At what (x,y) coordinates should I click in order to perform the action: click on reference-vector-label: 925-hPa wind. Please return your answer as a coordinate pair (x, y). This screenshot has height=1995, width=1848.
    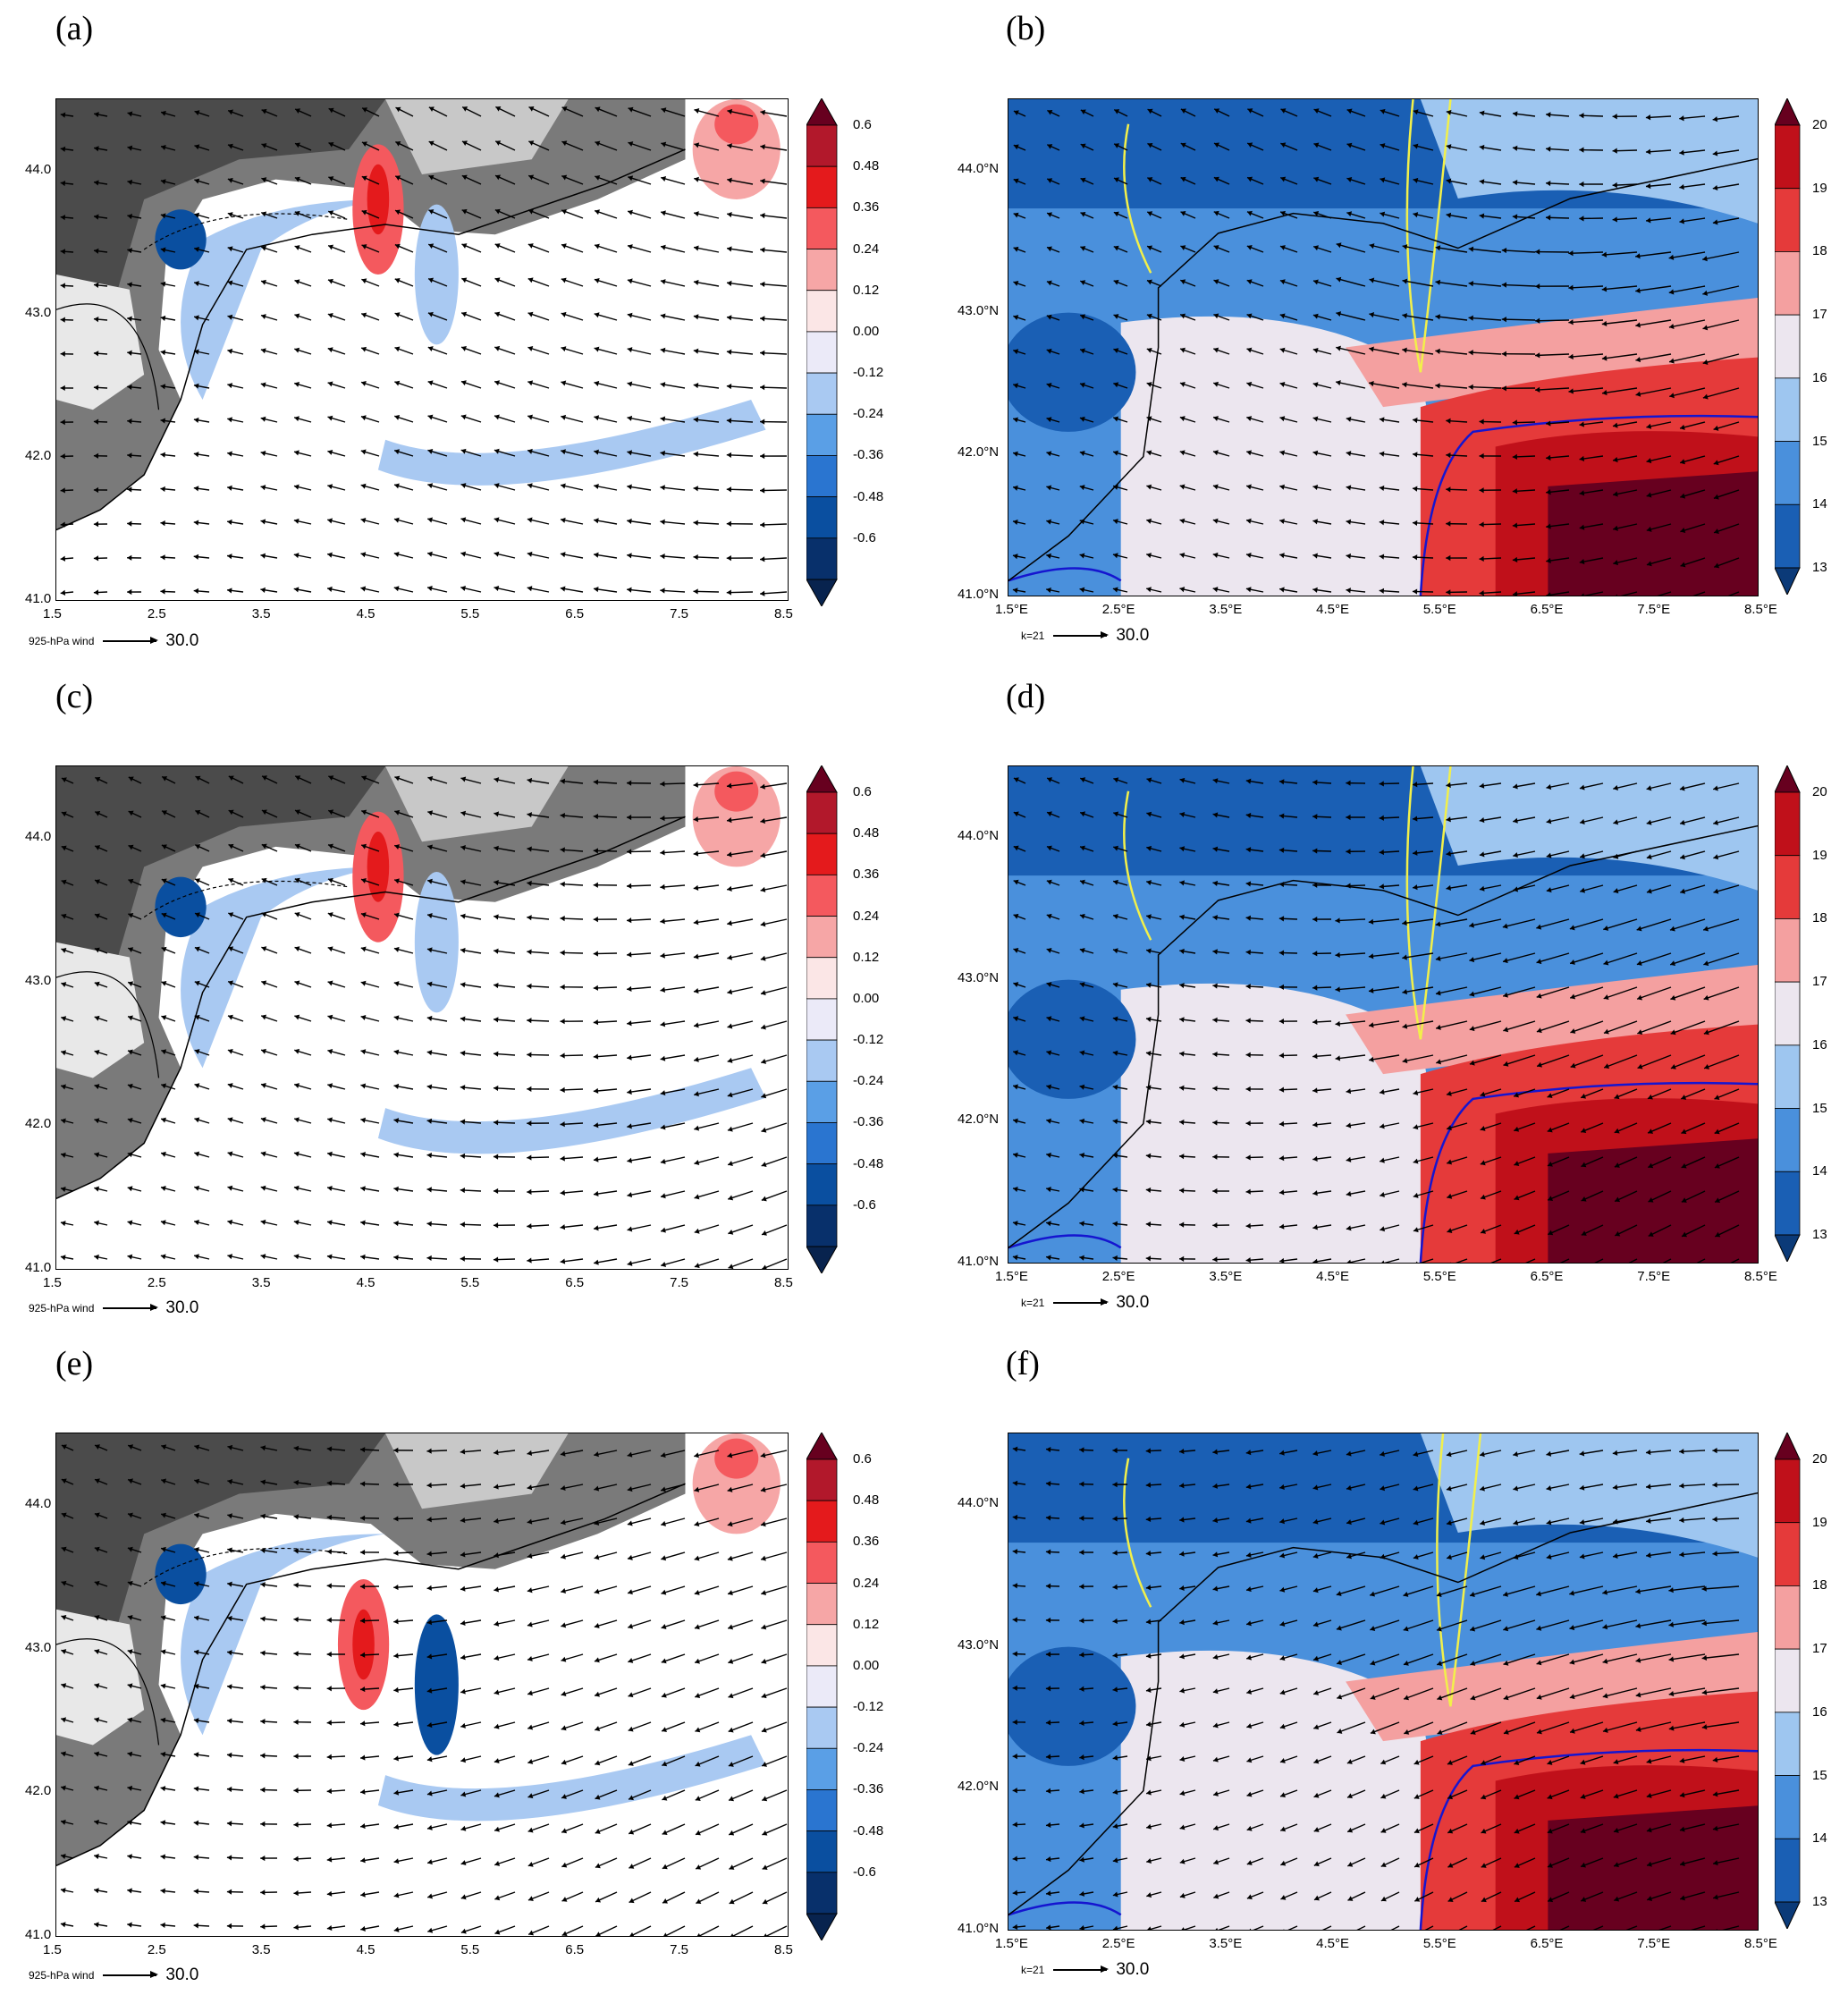
    Looking at the image, I should click on (62, 641).